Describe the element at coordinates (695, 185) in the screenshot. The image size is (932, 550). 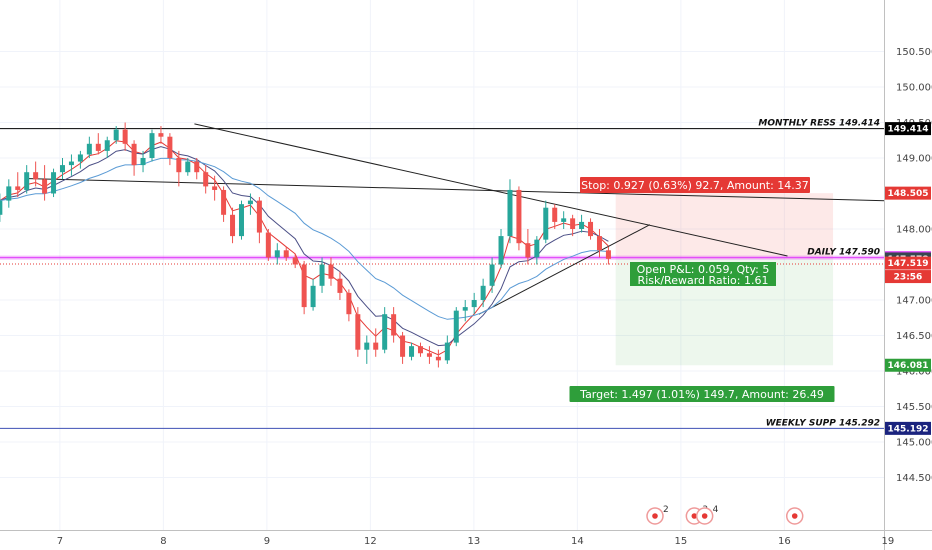
I see `stop-label: Stop: 0.927 (0.63%) 92.7, Amount: 14.37` at that location.